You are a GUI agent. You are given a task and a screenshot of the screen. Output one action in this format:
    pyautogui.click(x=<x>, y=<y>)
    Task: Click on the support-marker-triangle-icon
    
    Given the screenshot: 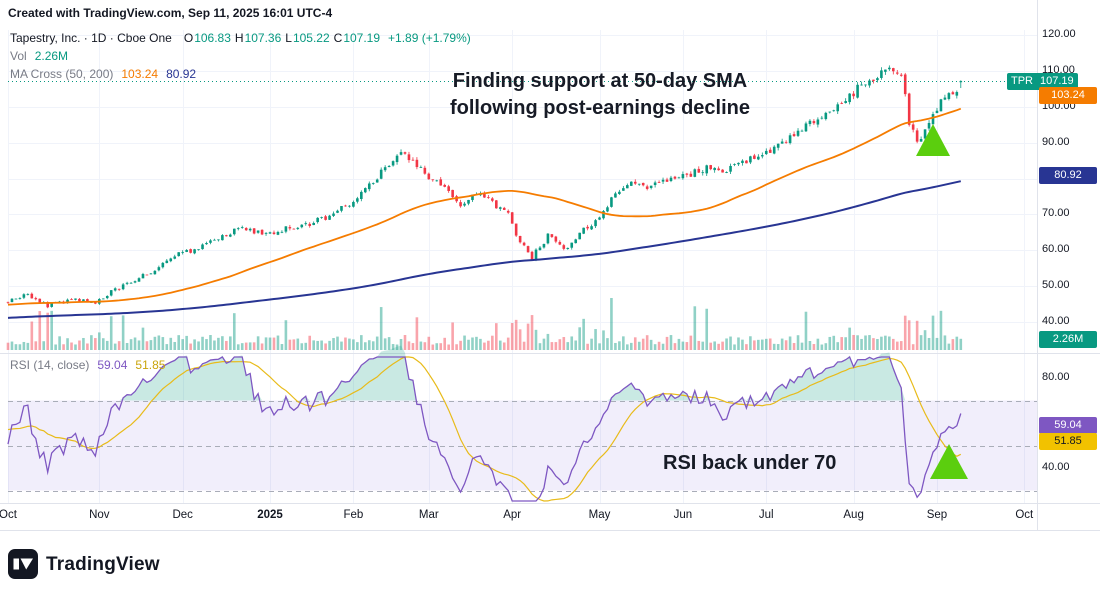 What is the action you would take?
    pyautogui.click(x=933, y=140)
    